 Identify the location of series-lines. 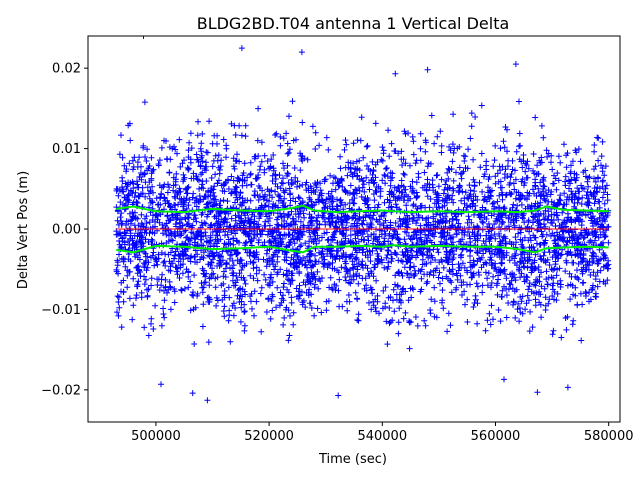
(362, 229).